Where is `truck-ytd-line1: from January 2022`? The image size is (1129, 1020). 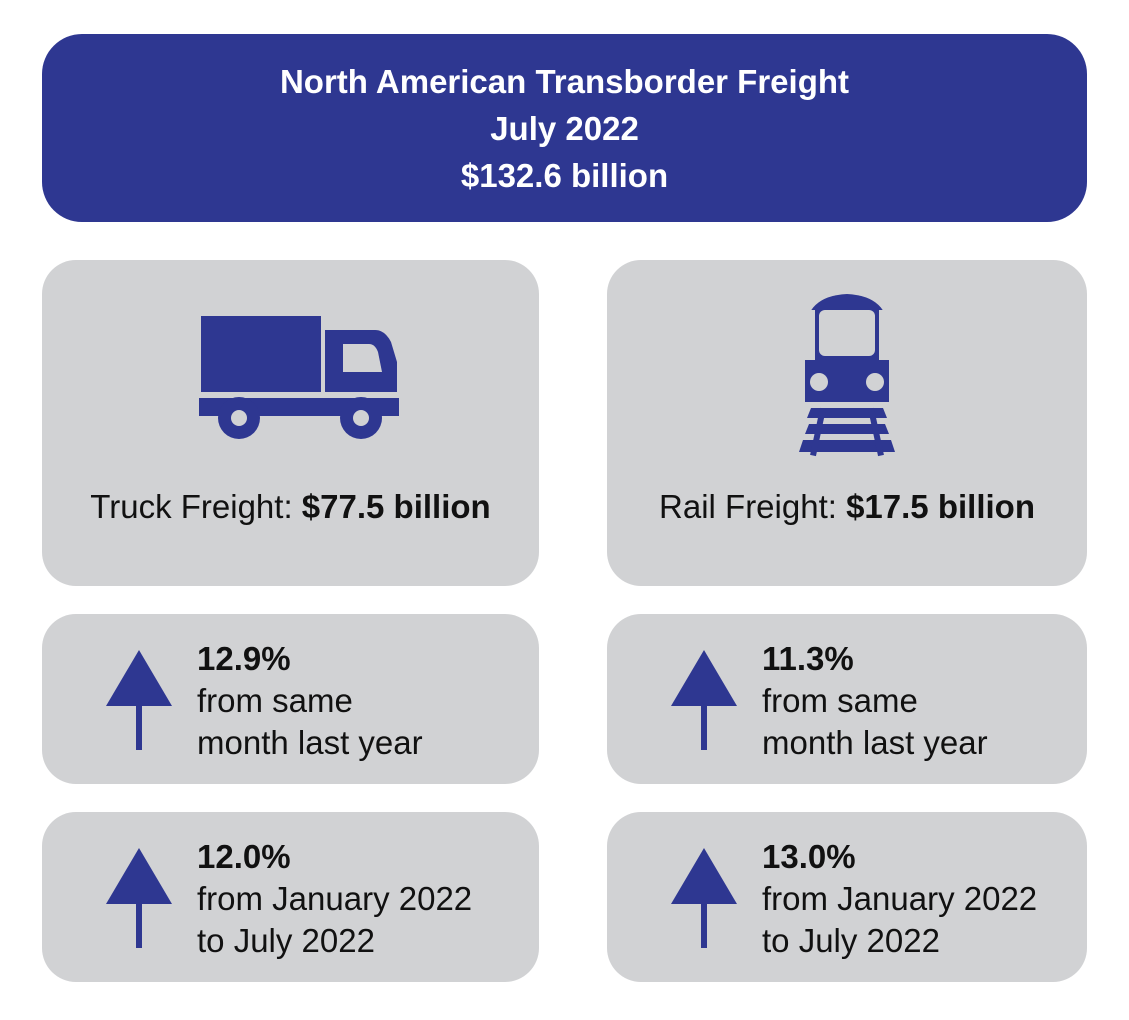
truck-ytd-line1: from January 2022 is located at coordinates (335, 898).